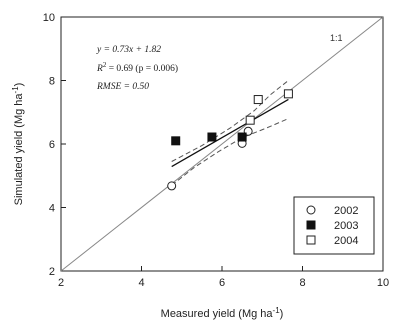 This screenshot has width=393, height=322. I want to click on y-axis-title: Simulated yield (Mg ha-1), so click(18, 144).